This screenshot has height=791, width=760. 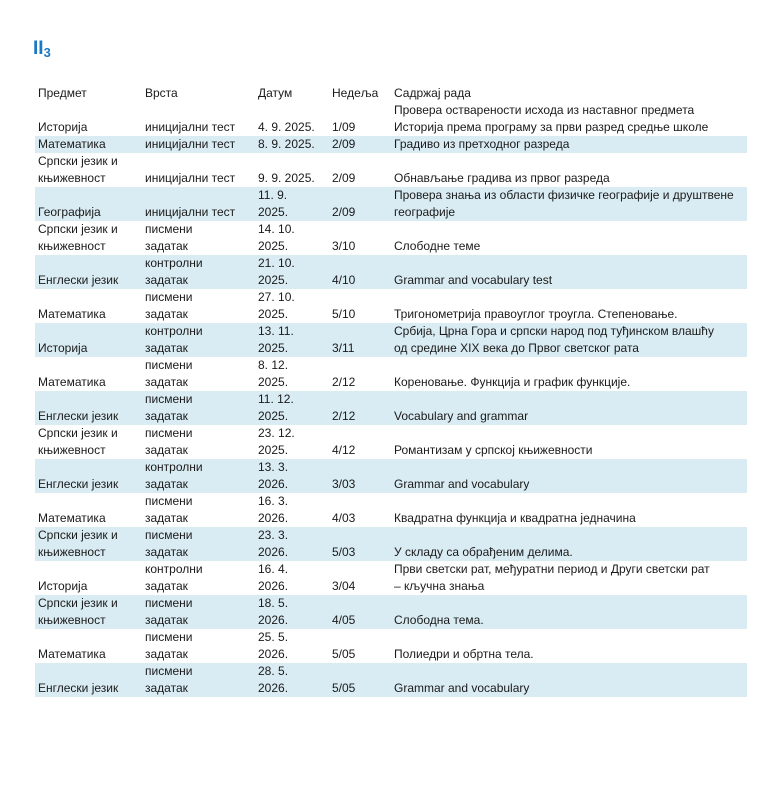 I want to click on cell-content: Vocabulary and grammar, so click(x=461, y=416).